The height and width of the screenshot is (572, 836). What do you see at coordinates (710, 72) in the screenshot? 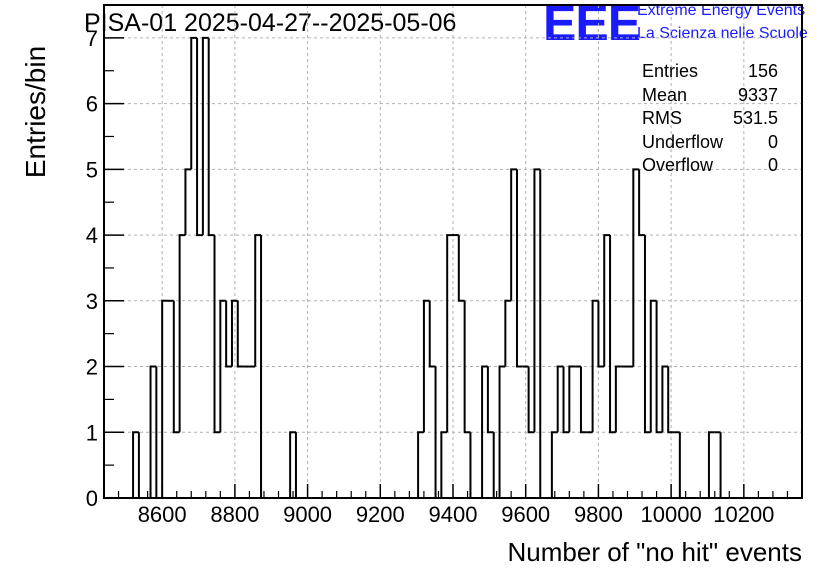
I see `stats-row-entries: Entries 156` at bounding box center [710, 72].